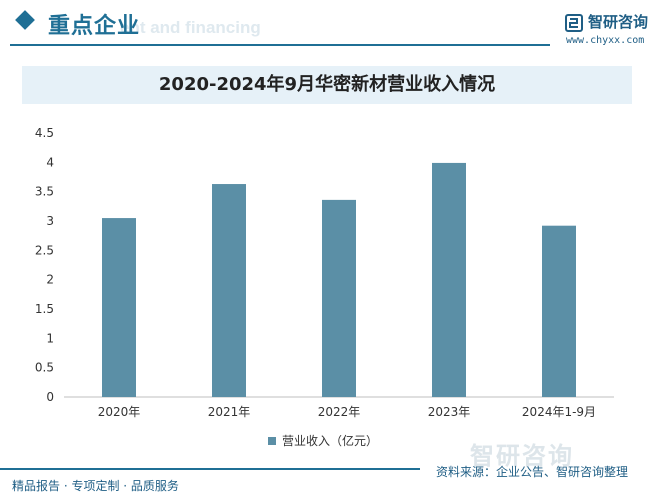 The height and width of the screenshot is (500, 655). Describe the element at coordinates (50, 338) in the screenshot. I see `y-tick-label: 1` at that location.